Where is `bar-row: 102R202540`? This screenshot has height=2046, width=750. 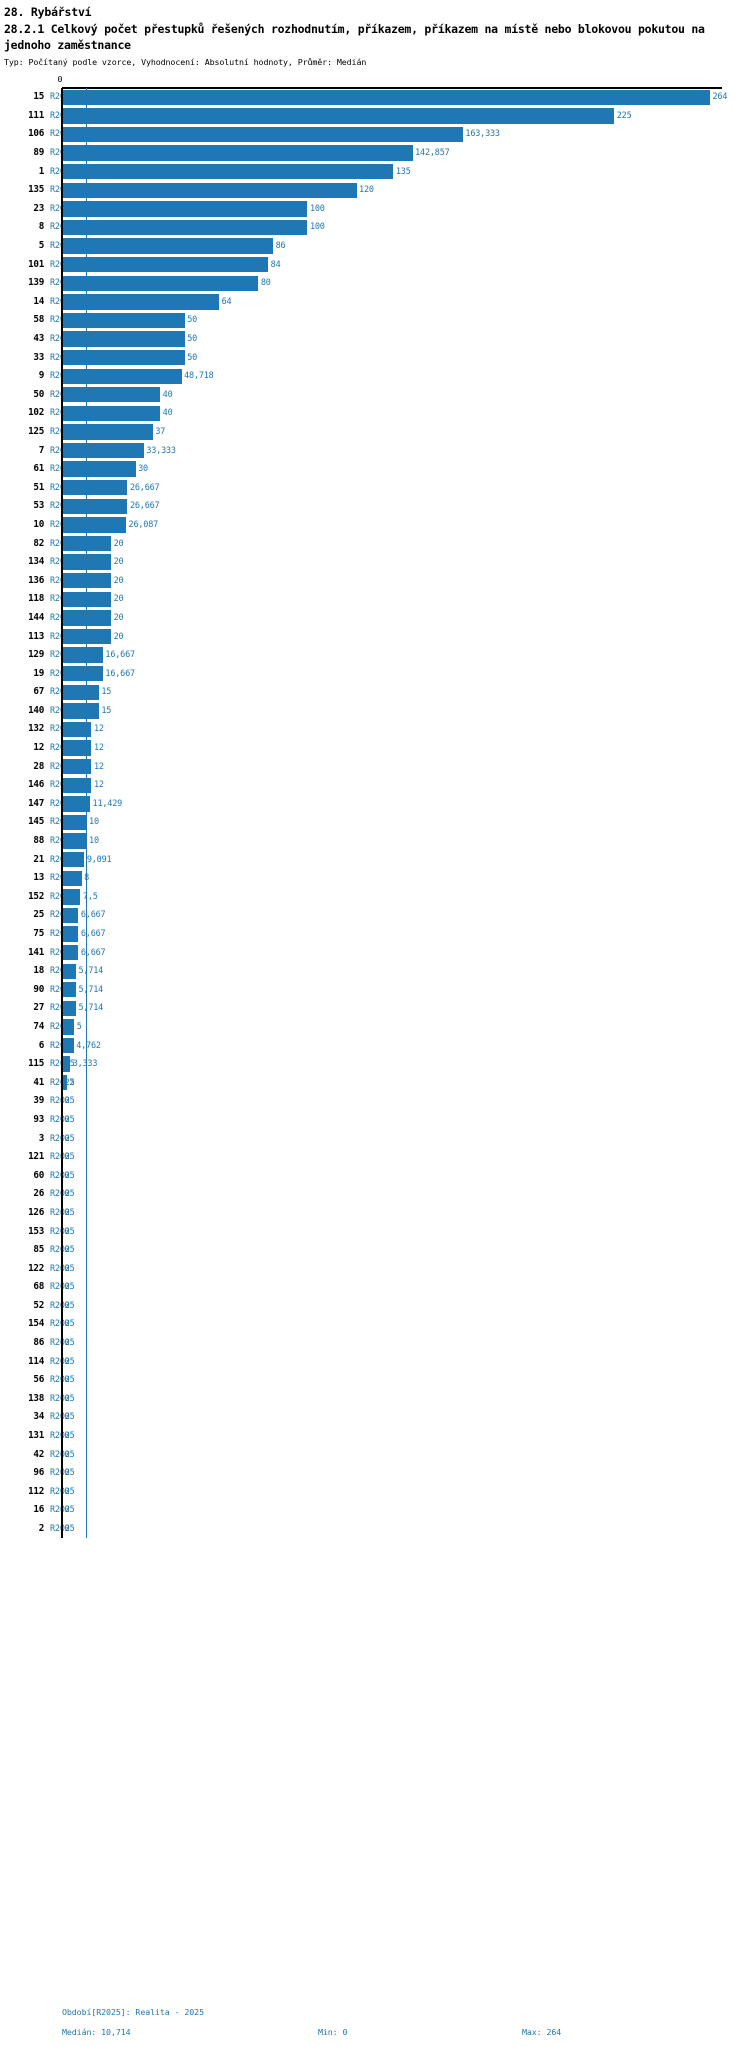 bar-row: 102R202540 is located at coordinates (375, 413).